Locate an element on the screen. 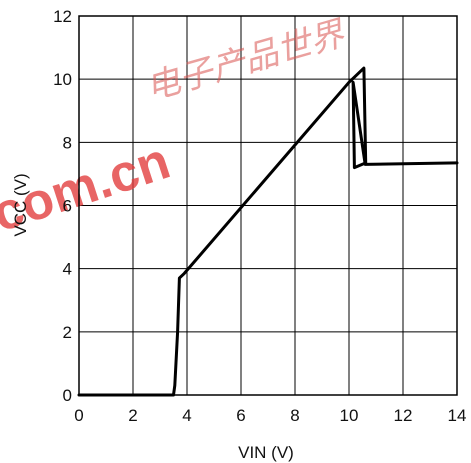 The width and height of the screenshot is (471, 463). y-tick-label: 8 is located at coordinates (67, 142).